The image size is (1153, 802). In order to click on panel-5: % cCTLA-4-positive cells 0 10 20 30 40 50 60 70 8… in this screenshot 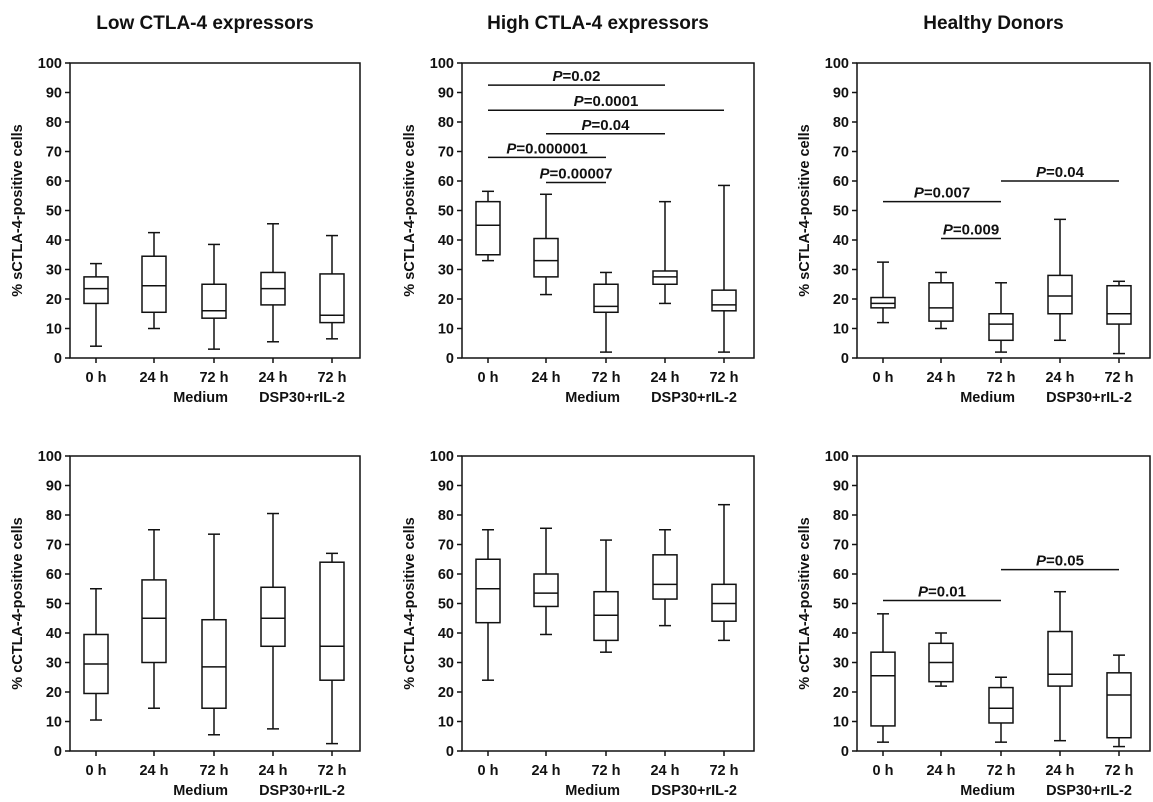, I will do `click(578, 624)`.